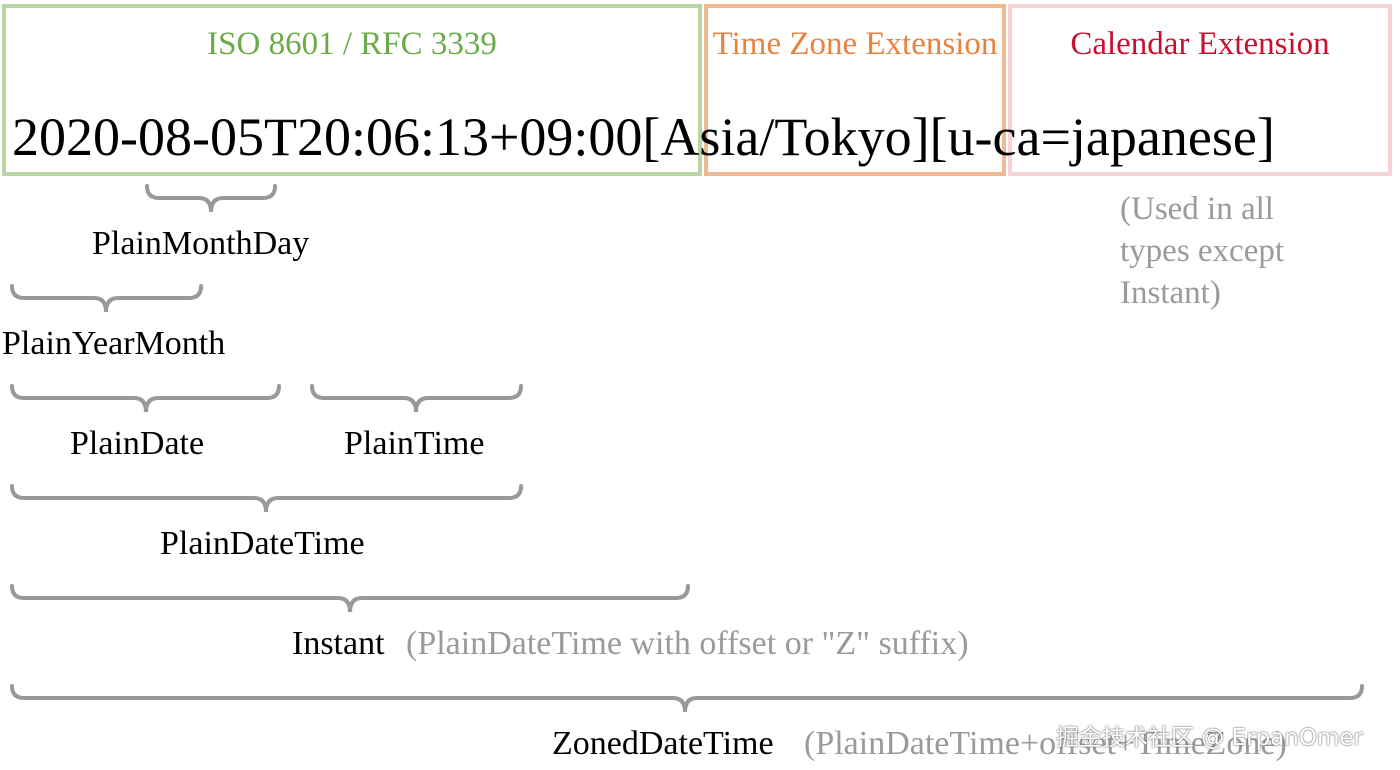 This screenshot has width=1400, height=770. What do you see at coordinates (352, 90) in the screenshot?
I see `iso-section-box` at bounding box center [352, 90].